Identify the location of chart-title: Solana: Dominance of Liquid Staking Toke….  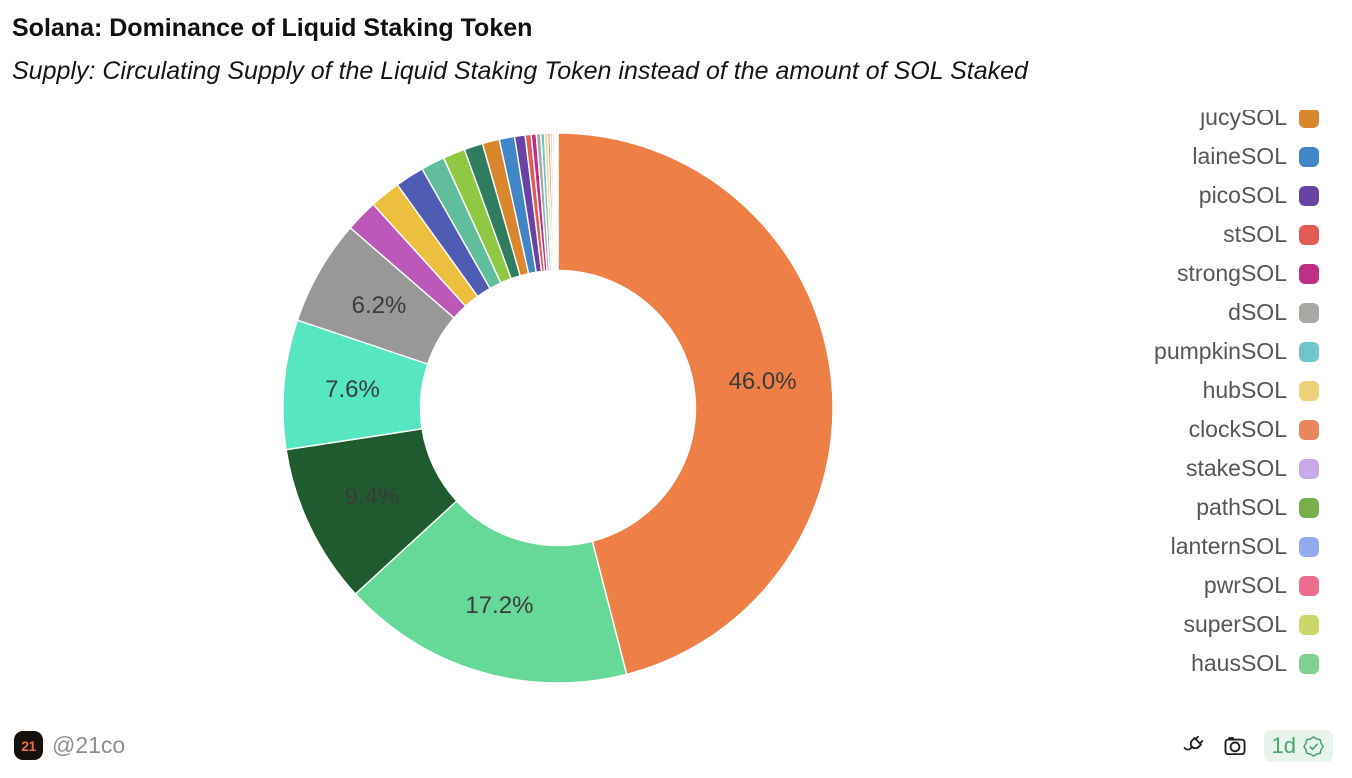
(272, 28).